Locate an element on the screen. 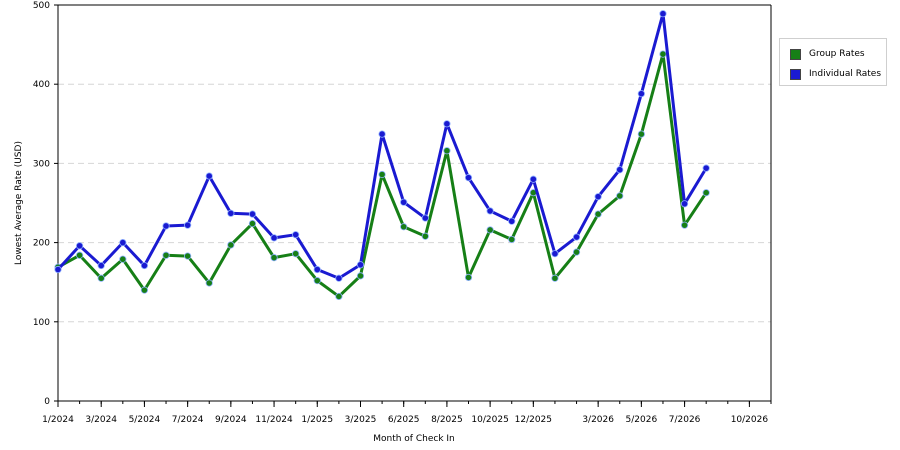  x-tick-label: 3/2024 is located at coordinates (101, 420).